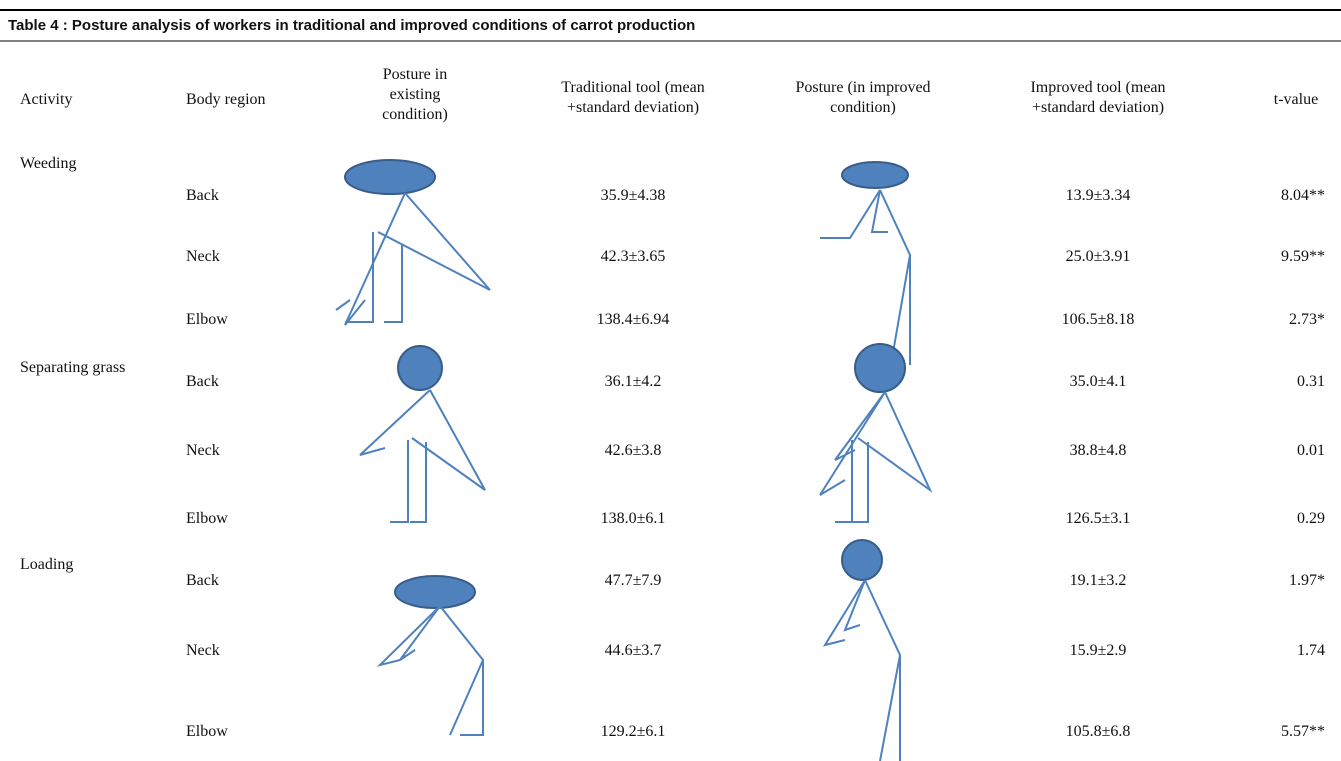 Image resolution: width=1341 pixels, height=761 pixels. I want to click on t-value: 0.01, so click(1311, 450).